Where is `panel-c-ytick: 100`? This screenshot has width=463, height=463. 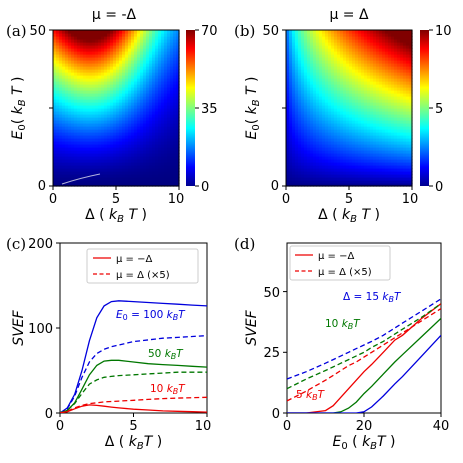
panel-c-ytick: 100 is located at coordinates (40, 329).